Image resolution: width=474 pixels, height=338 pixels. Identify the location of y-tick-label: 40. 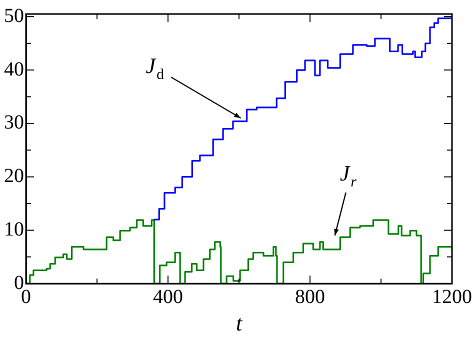
(14, 69).